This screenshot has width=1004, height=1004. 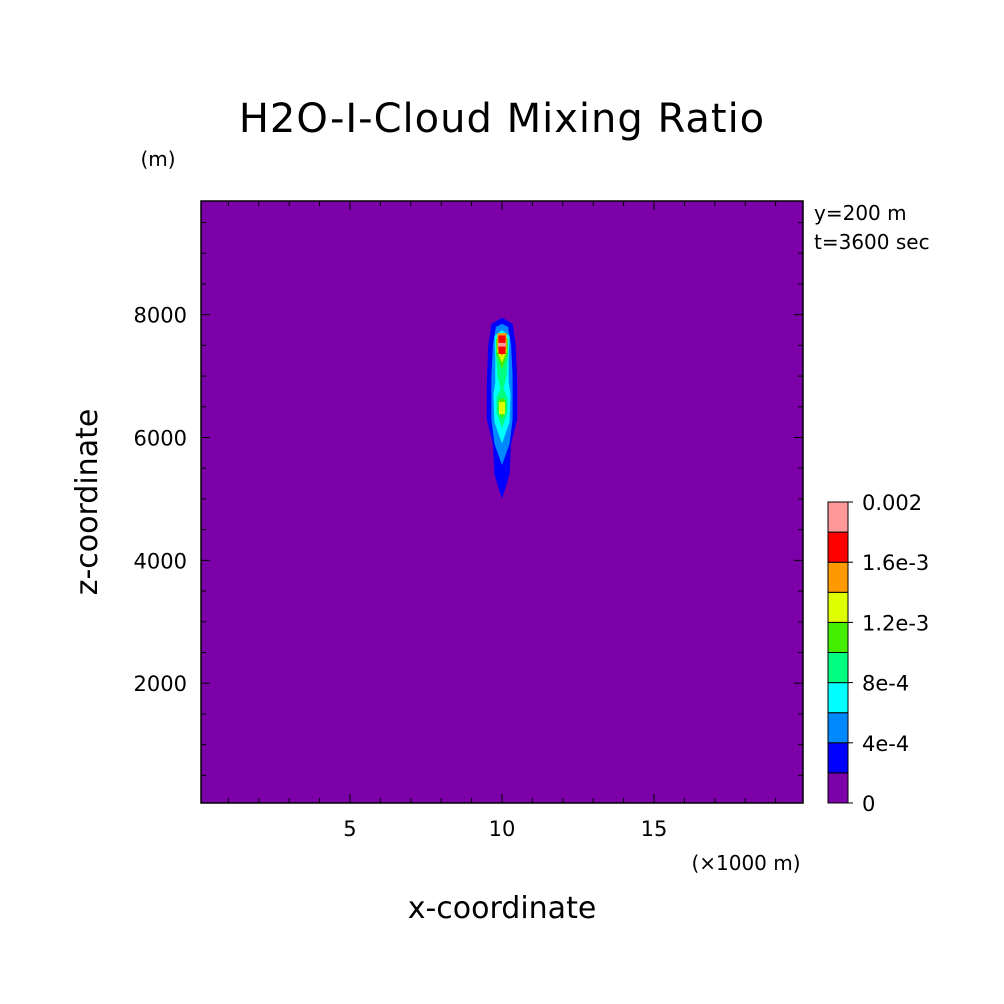 I want to click on colorbar-label: 0, so click(x=868, y=804).